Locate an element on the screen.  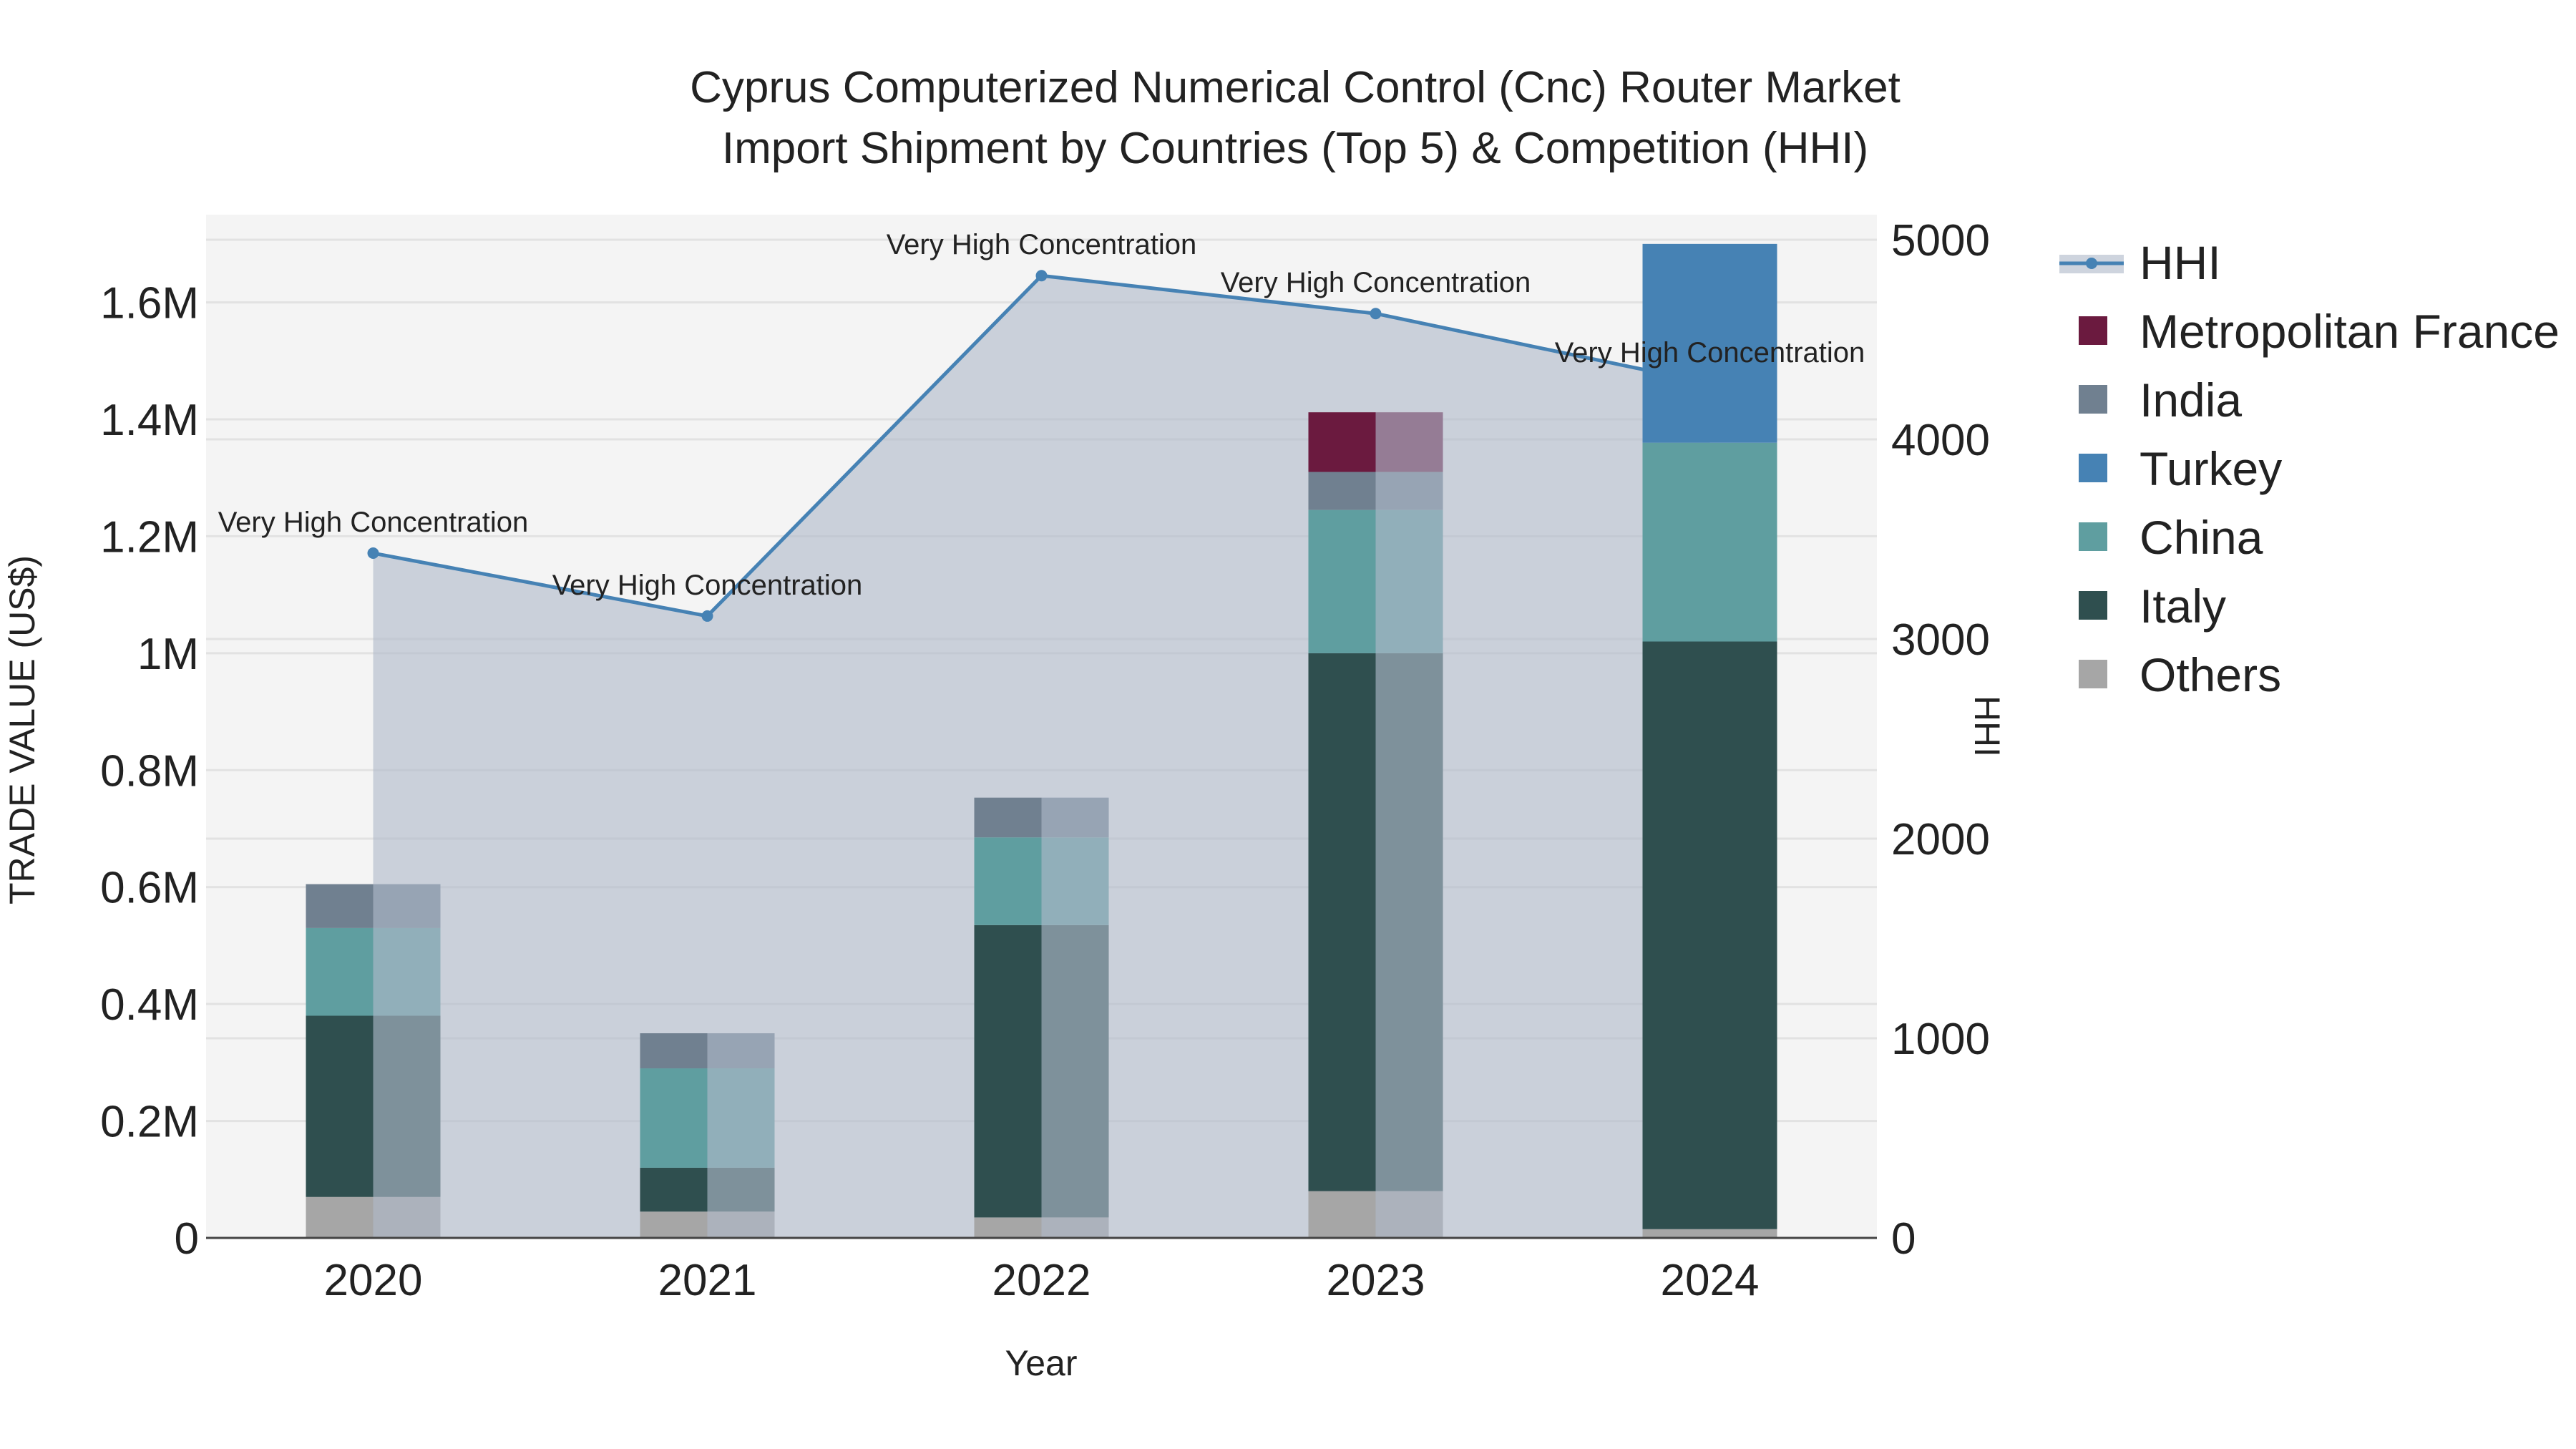
y-tick-label: 0.2M is located at coordinates (149, 1122).